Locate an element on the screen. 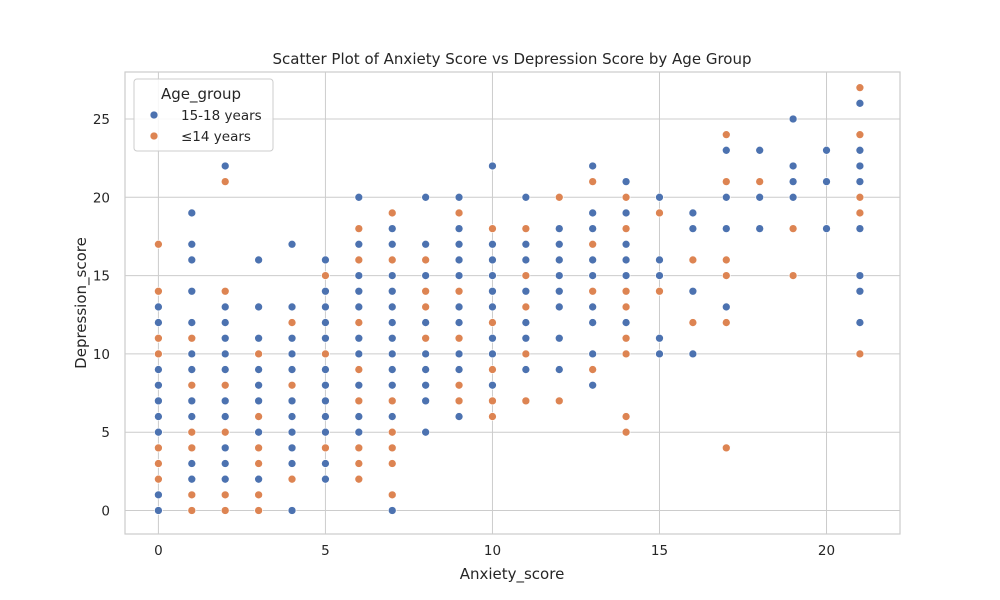  legend-box is located at coordinates (203, 115).